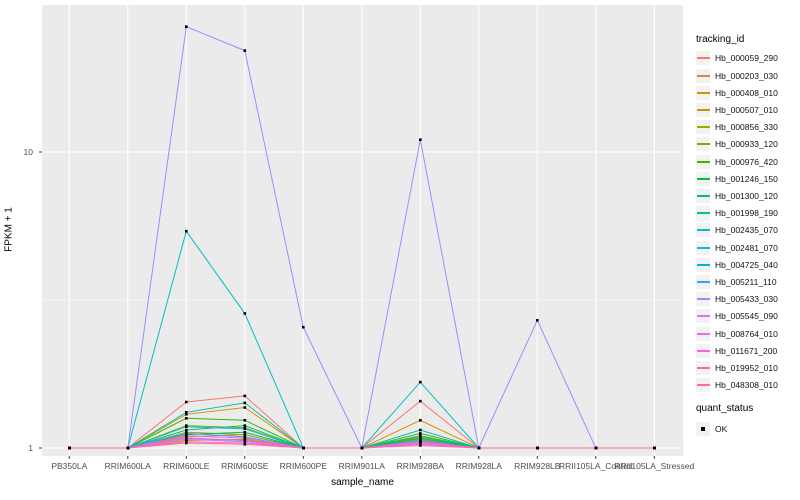  What do you see at coordinates (737, 213) in the screenshot?
I see `legend-entry: Hb_001998_190` at bounding box center [737, 213].